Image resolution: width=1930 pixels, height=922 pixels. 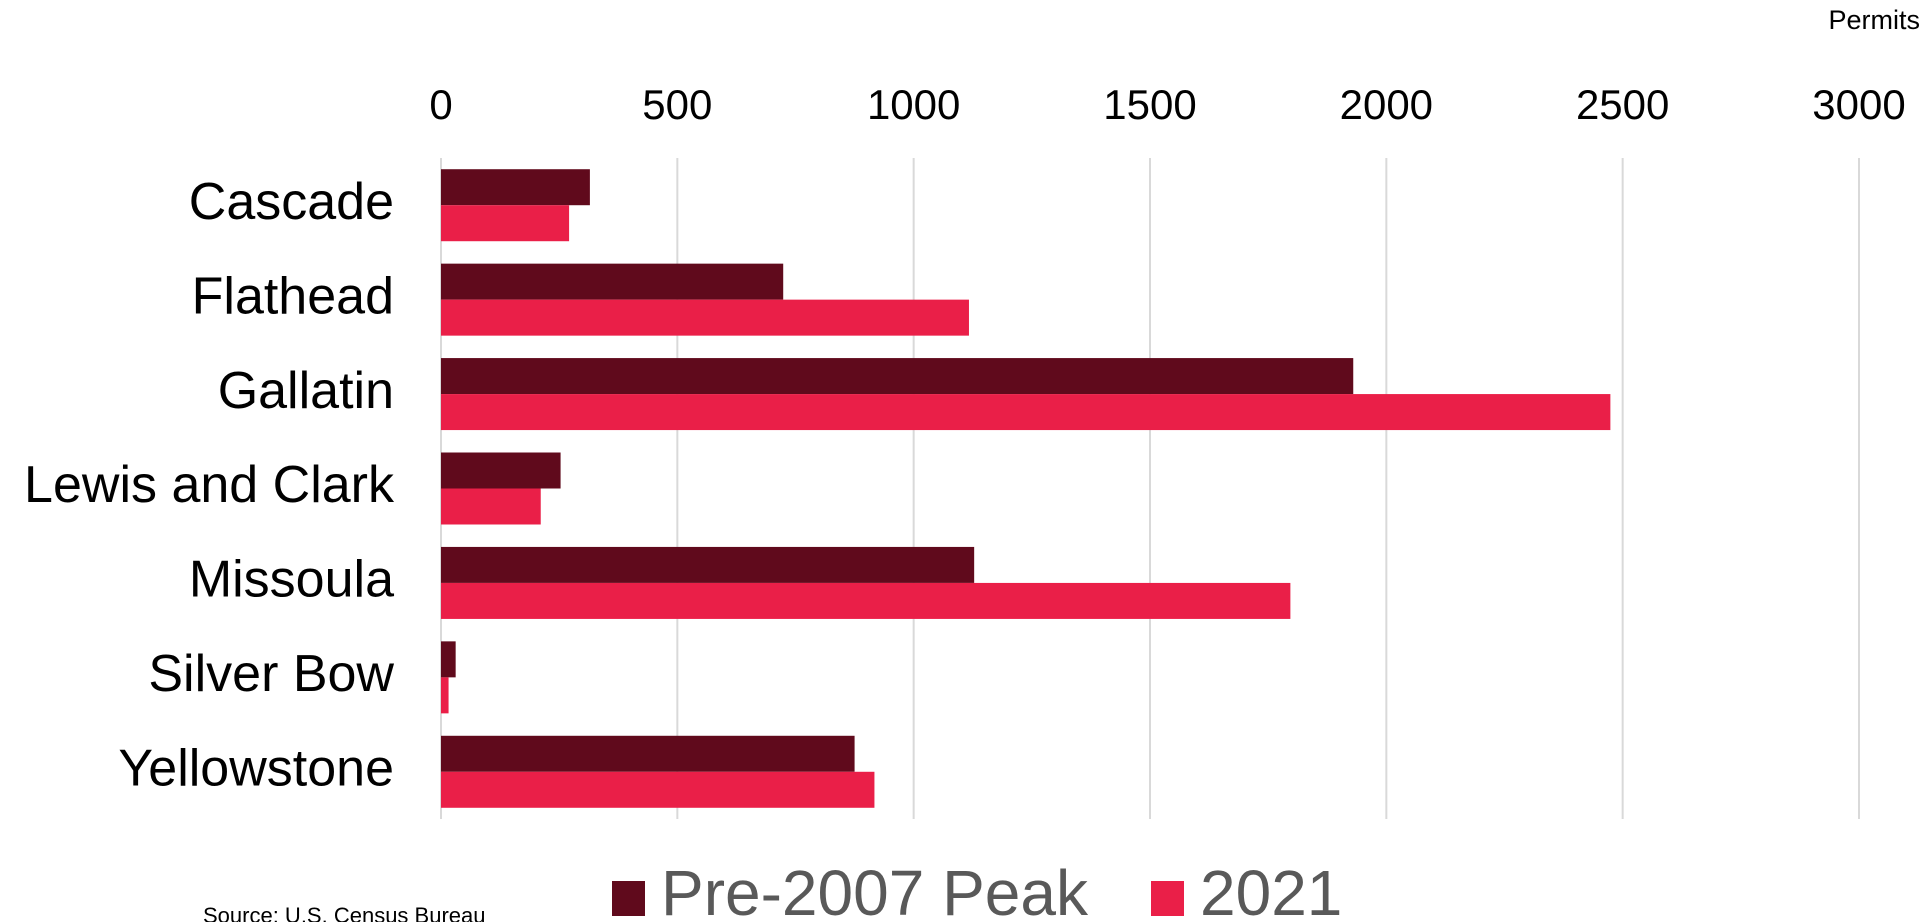 I want to click on legend-label: 2021, so click(x=1271, y=889).